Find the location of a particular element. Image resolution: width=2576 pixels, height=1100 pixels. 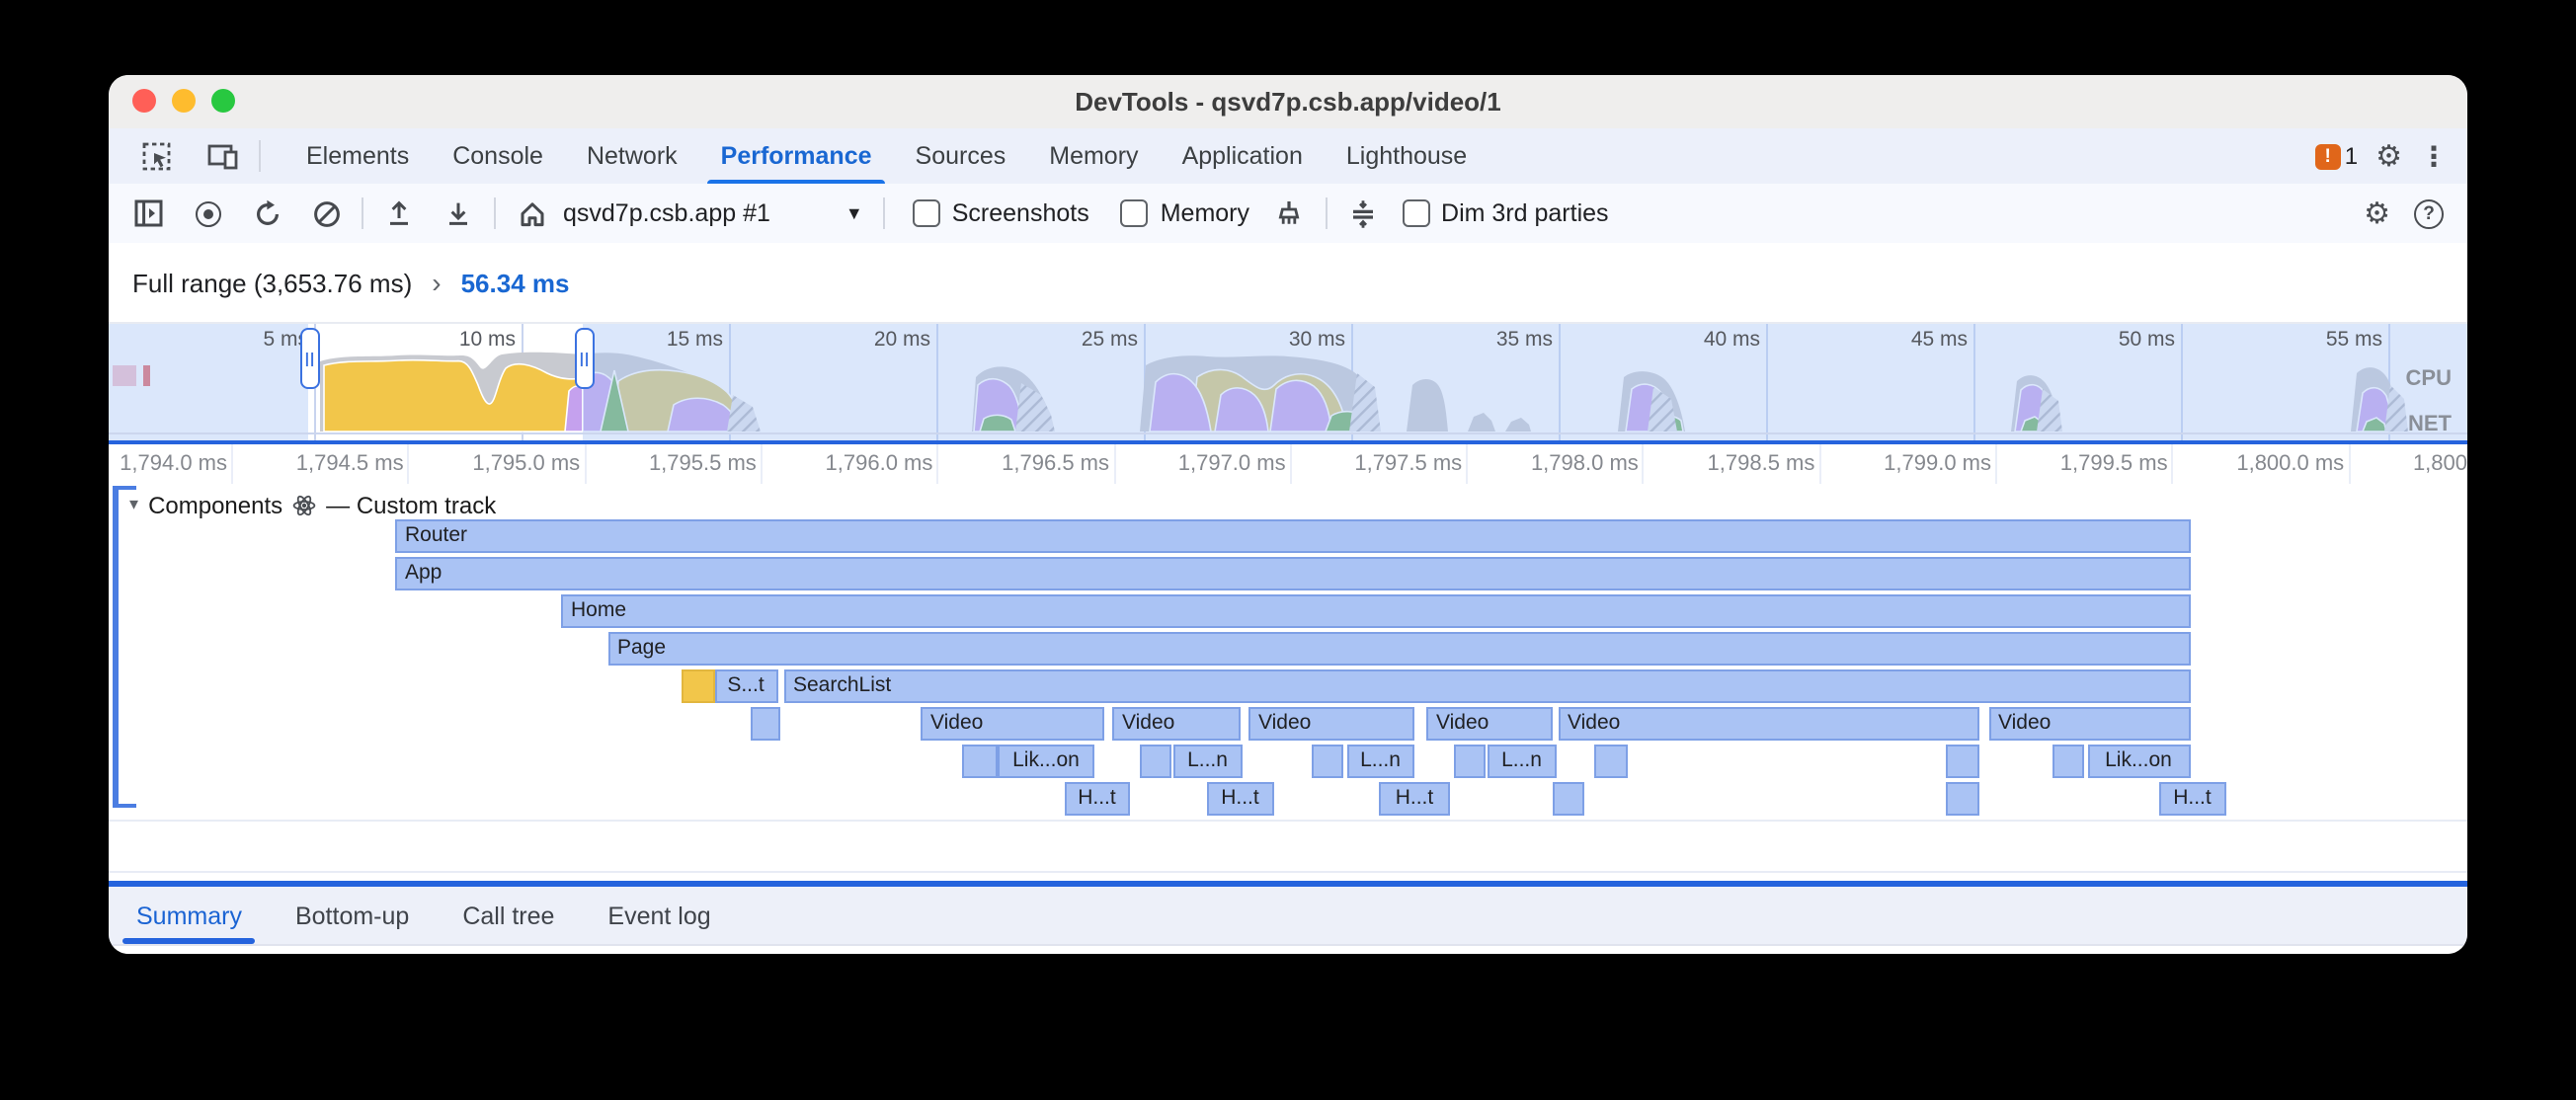

custom-track-header: ▾ Components — Custom track is located at coordinates (312, 504).